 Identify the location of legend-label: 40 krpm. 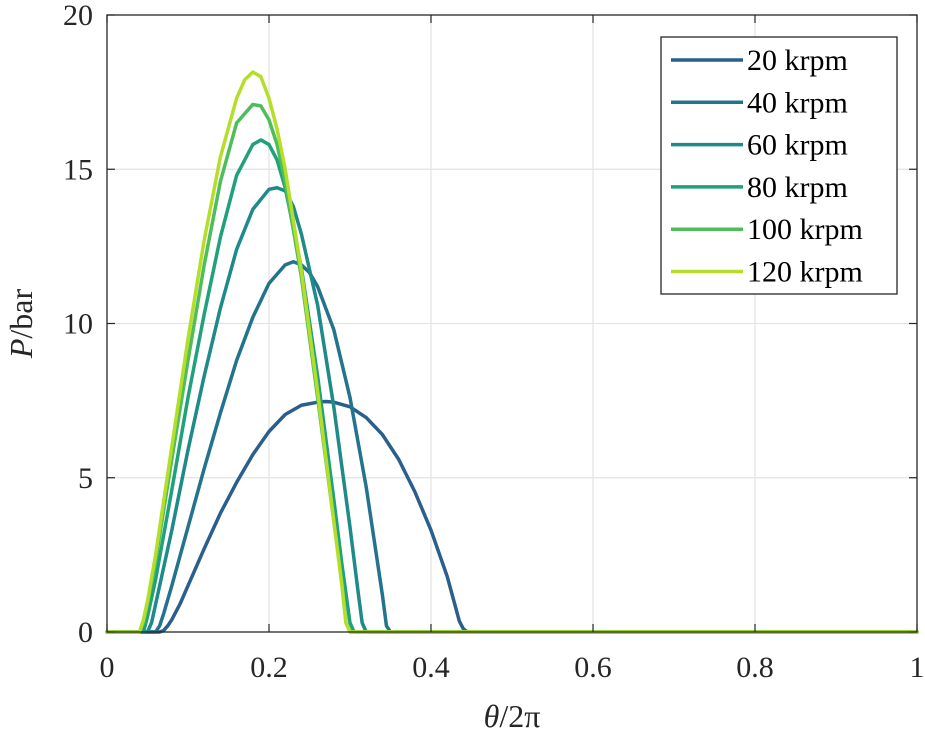
(797, 102).